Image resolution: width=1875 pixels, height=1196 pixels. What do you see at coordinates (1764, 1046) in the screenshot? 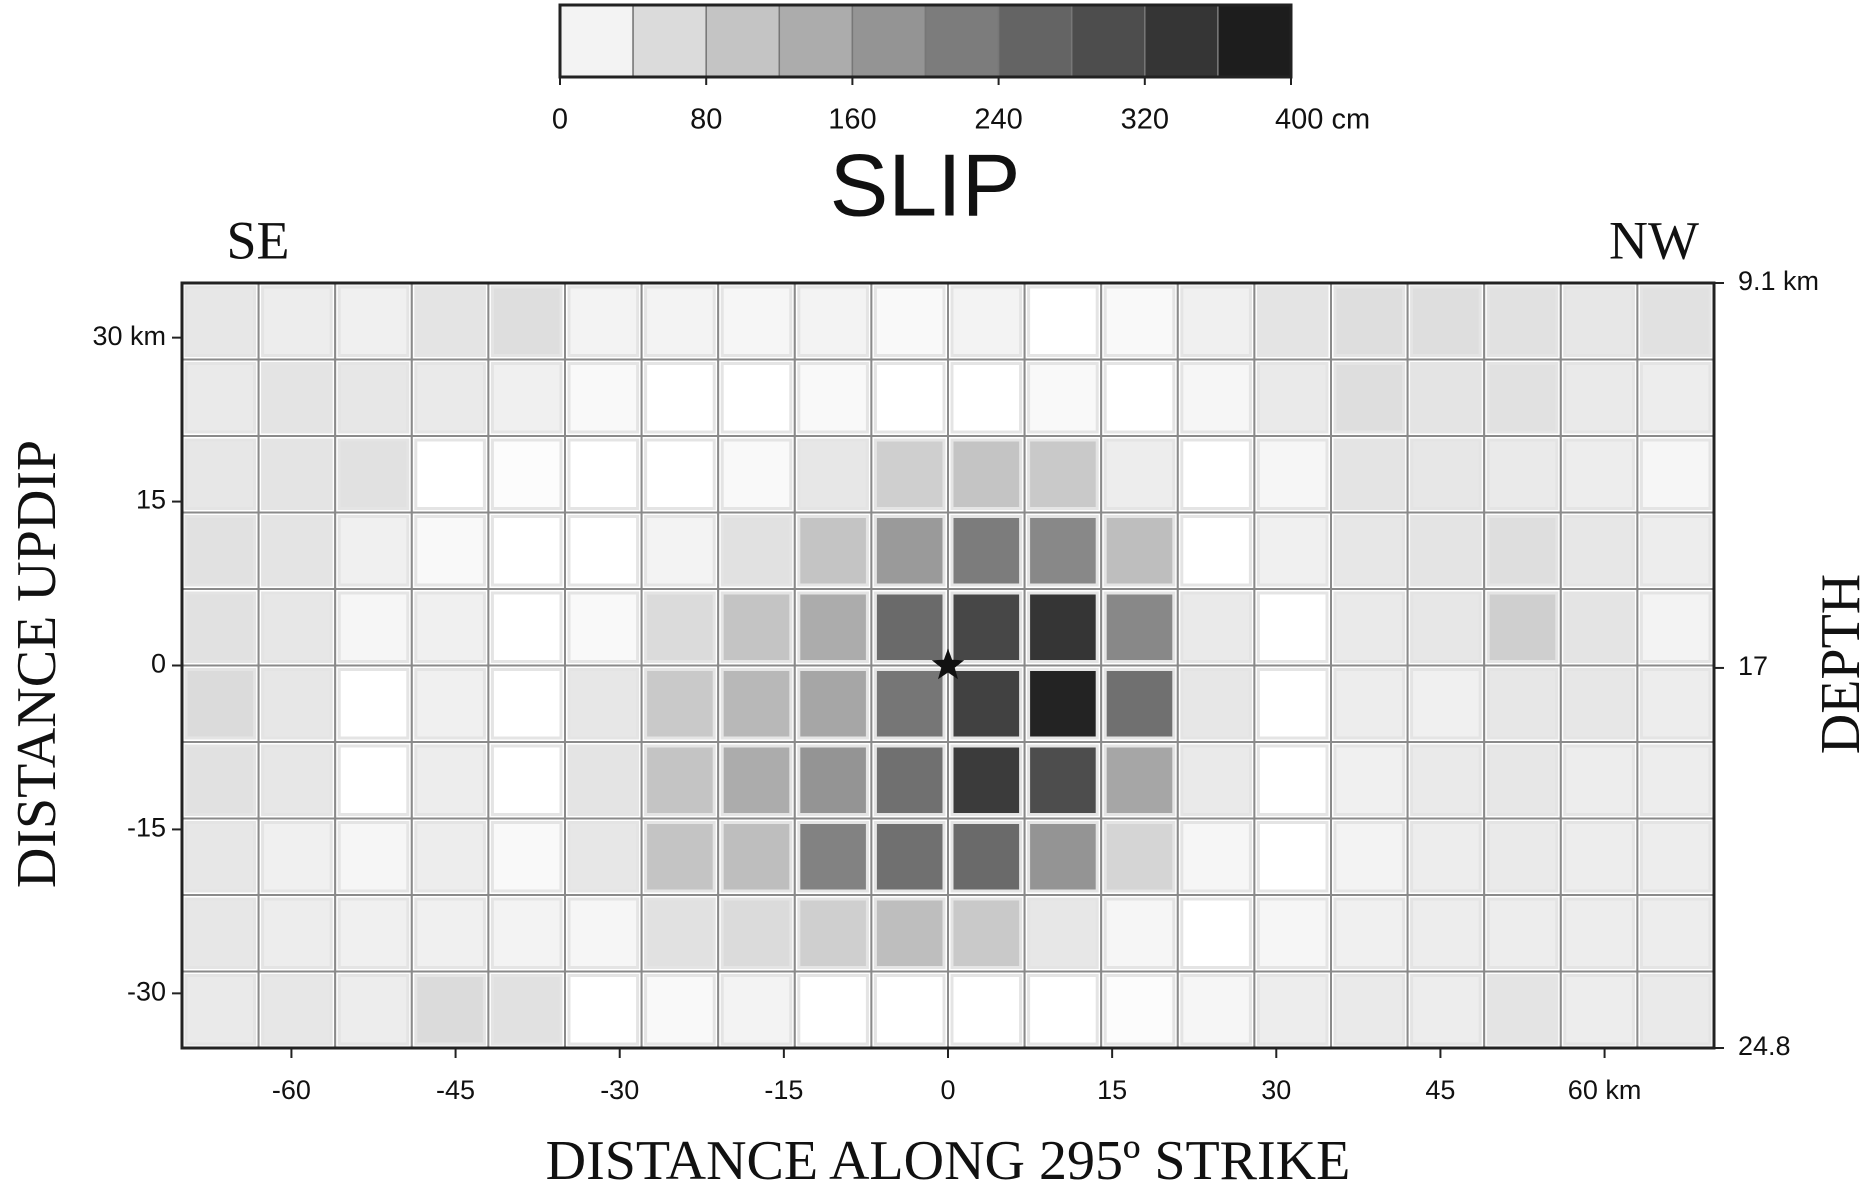
I see `y2-tick-label: 24.8` at bounding box center [1764, 1046].